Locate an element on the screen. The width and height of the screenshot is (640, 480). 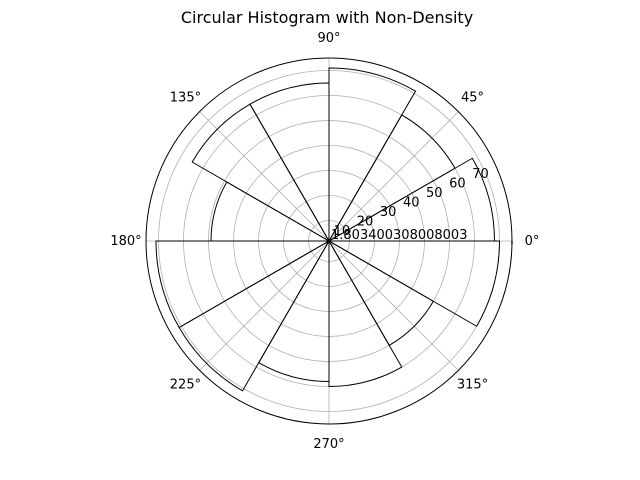
r-tick-label: 10 is located at coordinates (342, 231).